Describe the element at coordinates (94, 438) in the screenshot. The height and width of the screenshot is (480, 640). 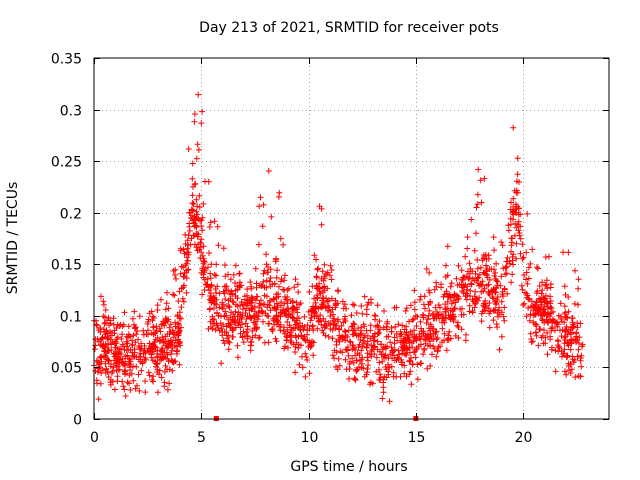
I see `x-tick-label: 0` at that location.